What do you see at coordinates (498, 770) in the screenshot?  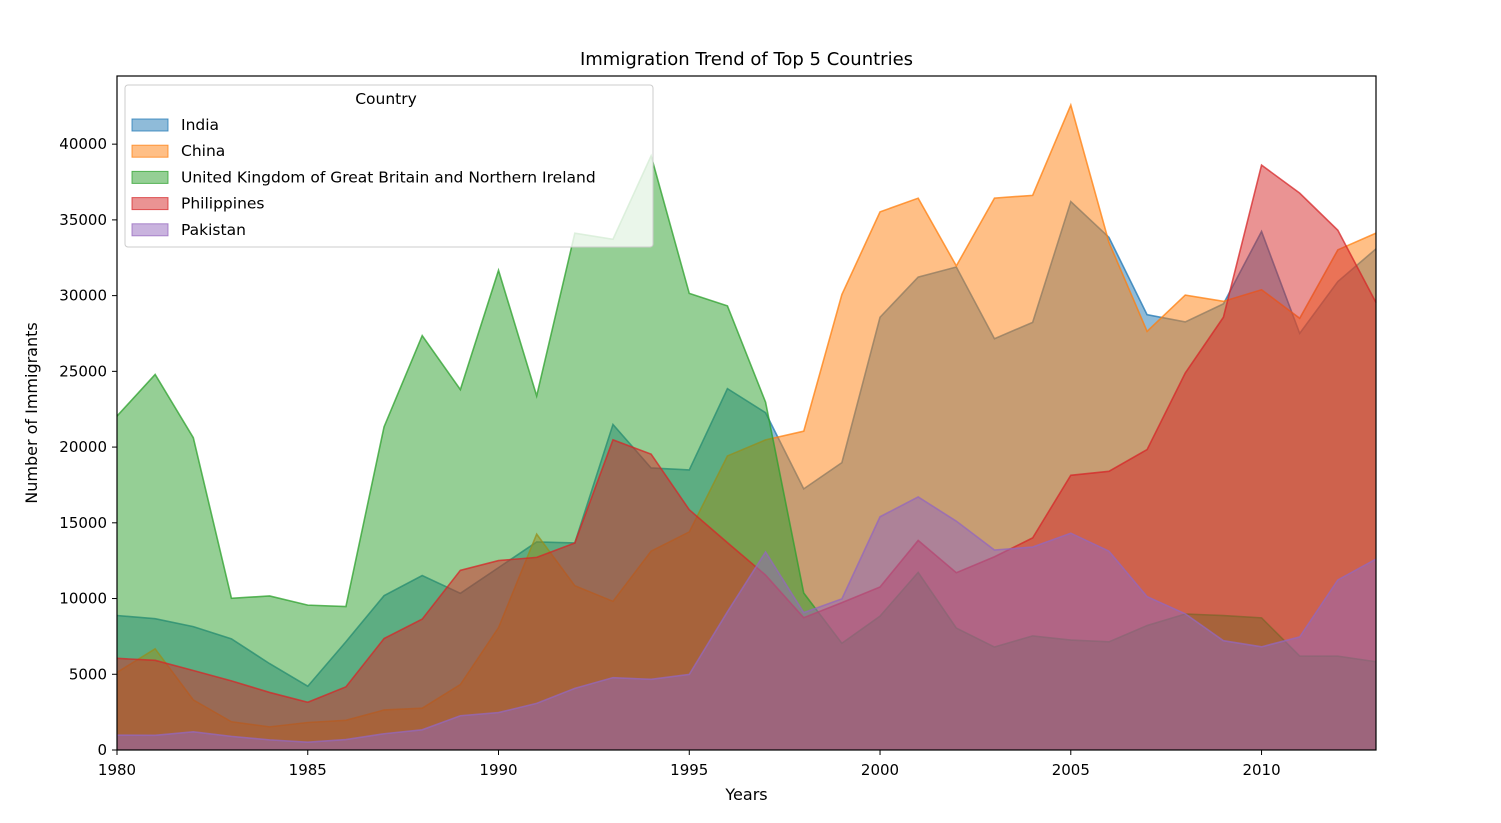 I see `x-tick-label: 1990` at bounding box center [498, 770].